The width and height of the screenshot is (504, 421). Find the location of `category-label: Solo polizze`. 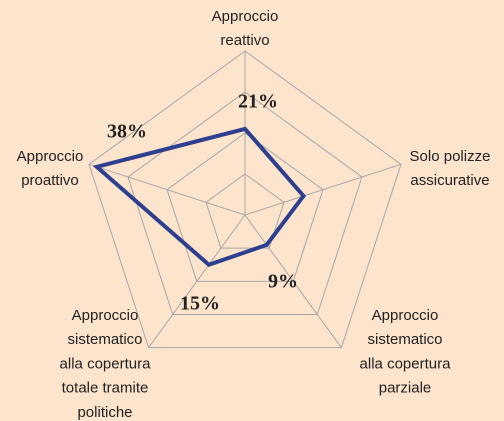

category-label: Solo polizze is located at coordinates (450, 156).